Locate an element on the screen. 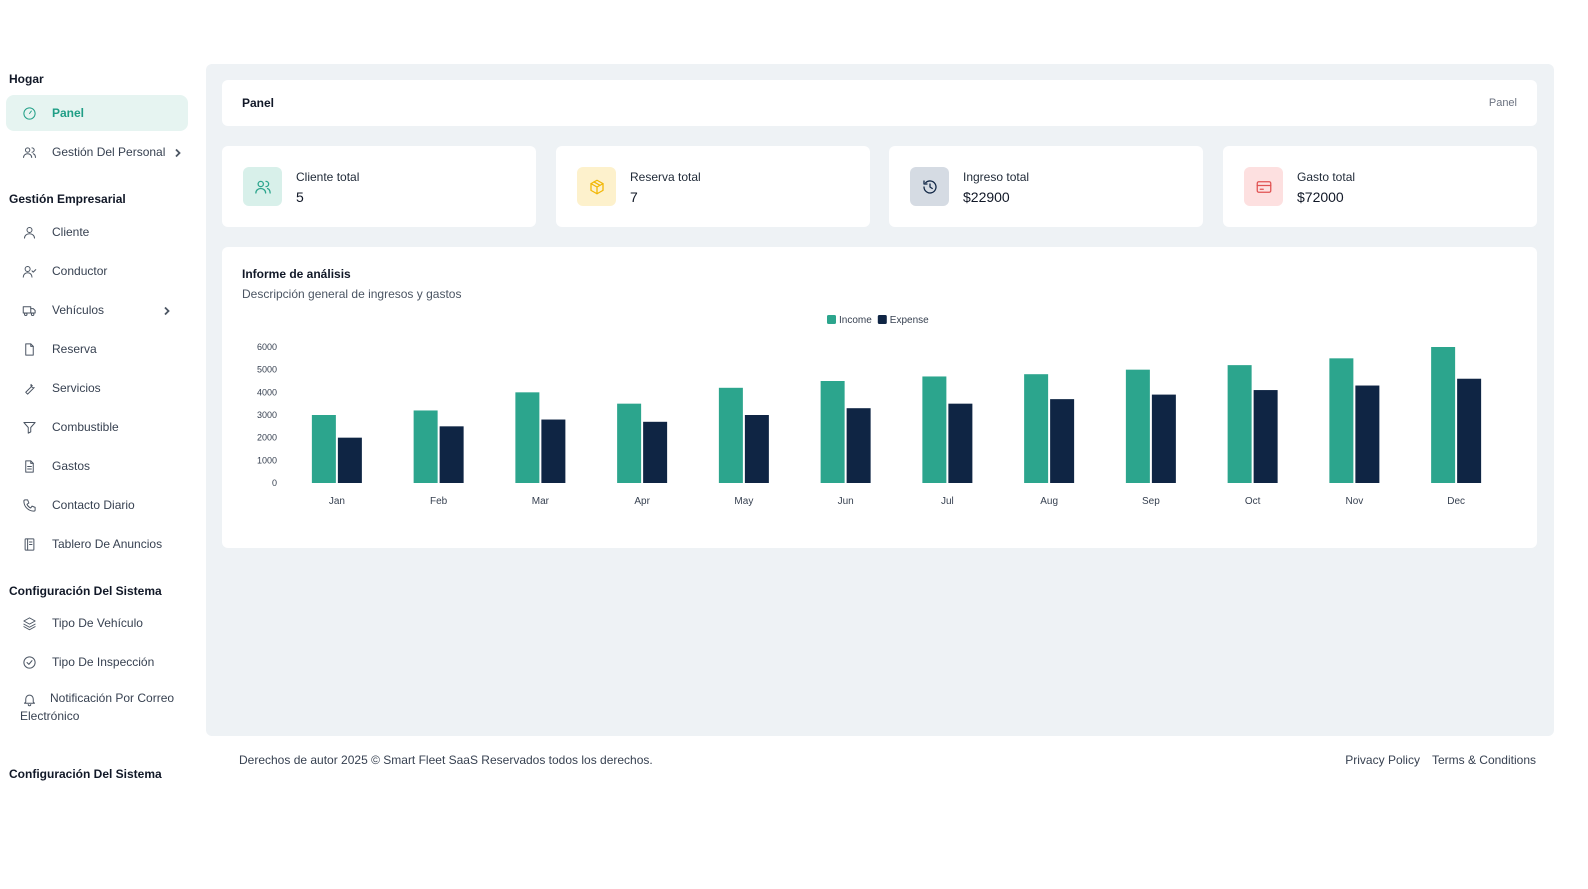 The image size is (1588, 889). bar-income-mar is located at coordinates (527, 437).